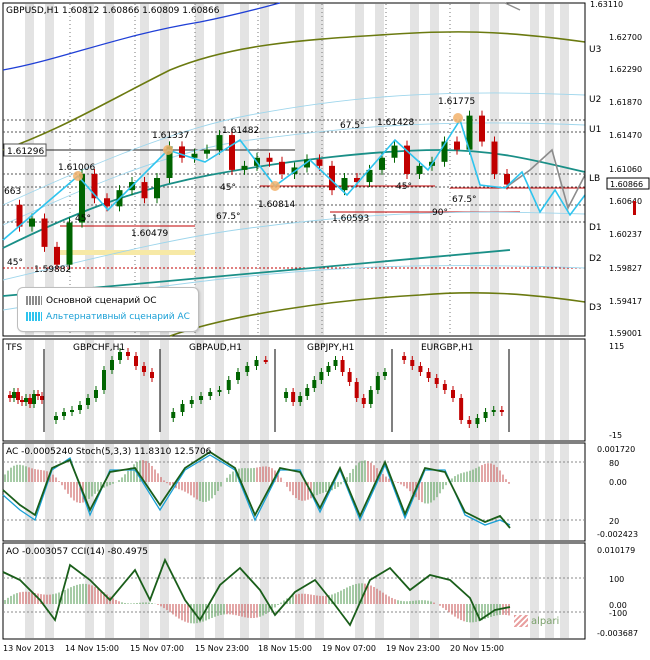 This screenshot has width=650, height=660. Describe the element at coordinates (625, 169) in the screenshot. I see `price-tick-6: 1.61060` at that location.